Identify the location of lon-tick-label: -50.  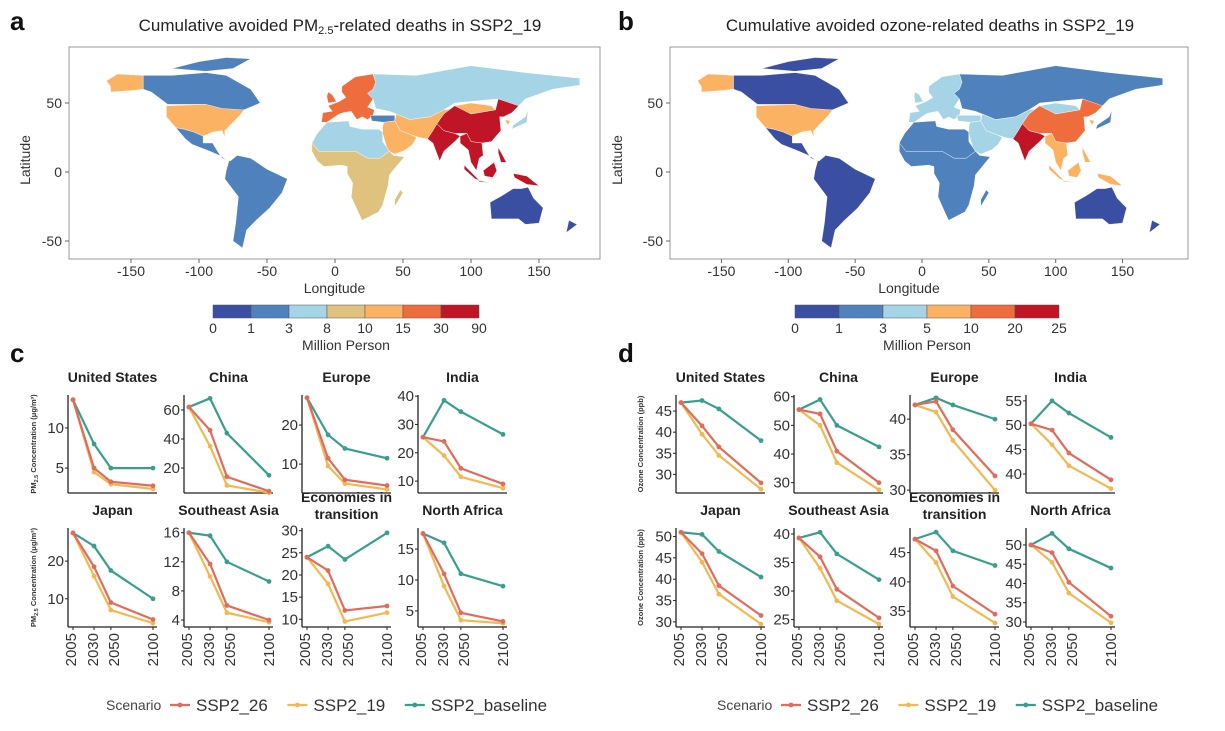
(267, 271).